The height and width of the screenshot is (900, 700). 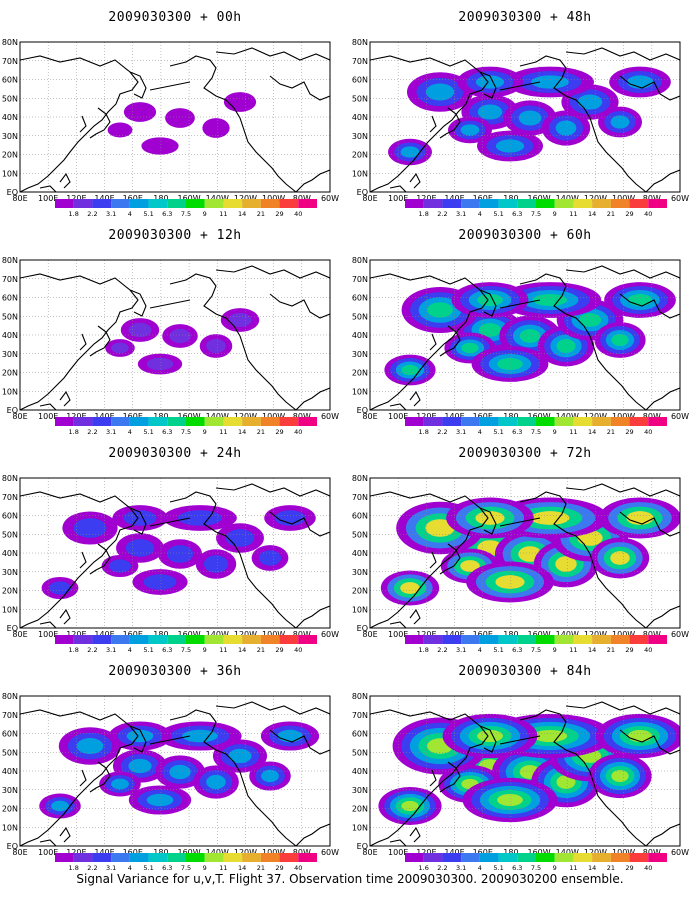 I want to click on panel-title: 2009030300 + 12h, so click(x=175, y=235).